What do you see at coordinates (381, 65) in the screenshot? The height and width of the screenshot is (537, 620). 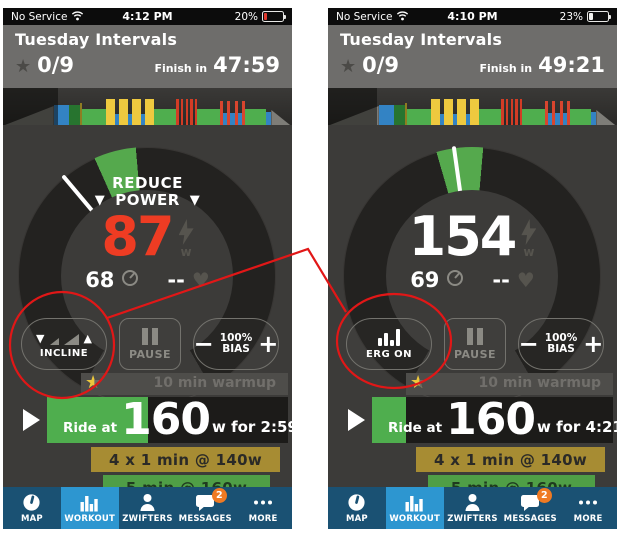 I see `star-count: 0/9` at bounding box center [381, 65].